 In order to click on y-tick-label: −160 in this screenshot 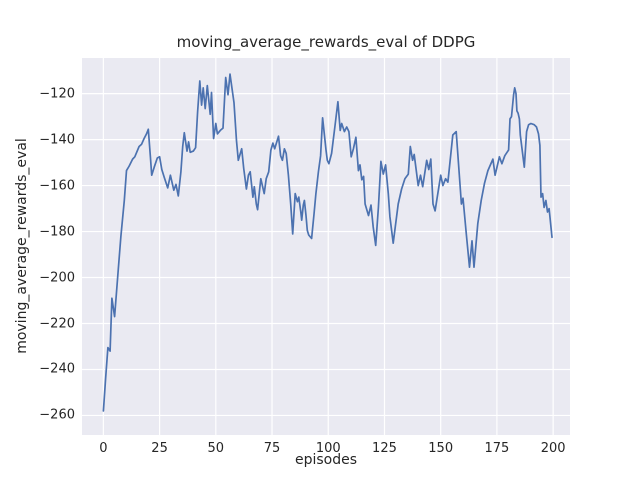, I will do `click(57, 186)`.